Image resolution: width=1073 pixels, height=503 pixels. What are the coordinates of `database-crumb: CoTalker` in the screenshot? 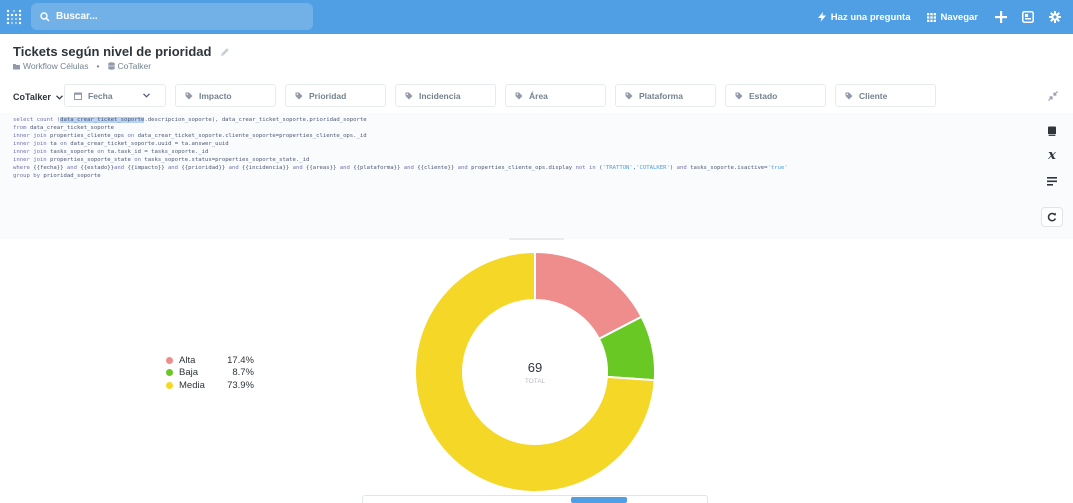 It's located at (129, 66).